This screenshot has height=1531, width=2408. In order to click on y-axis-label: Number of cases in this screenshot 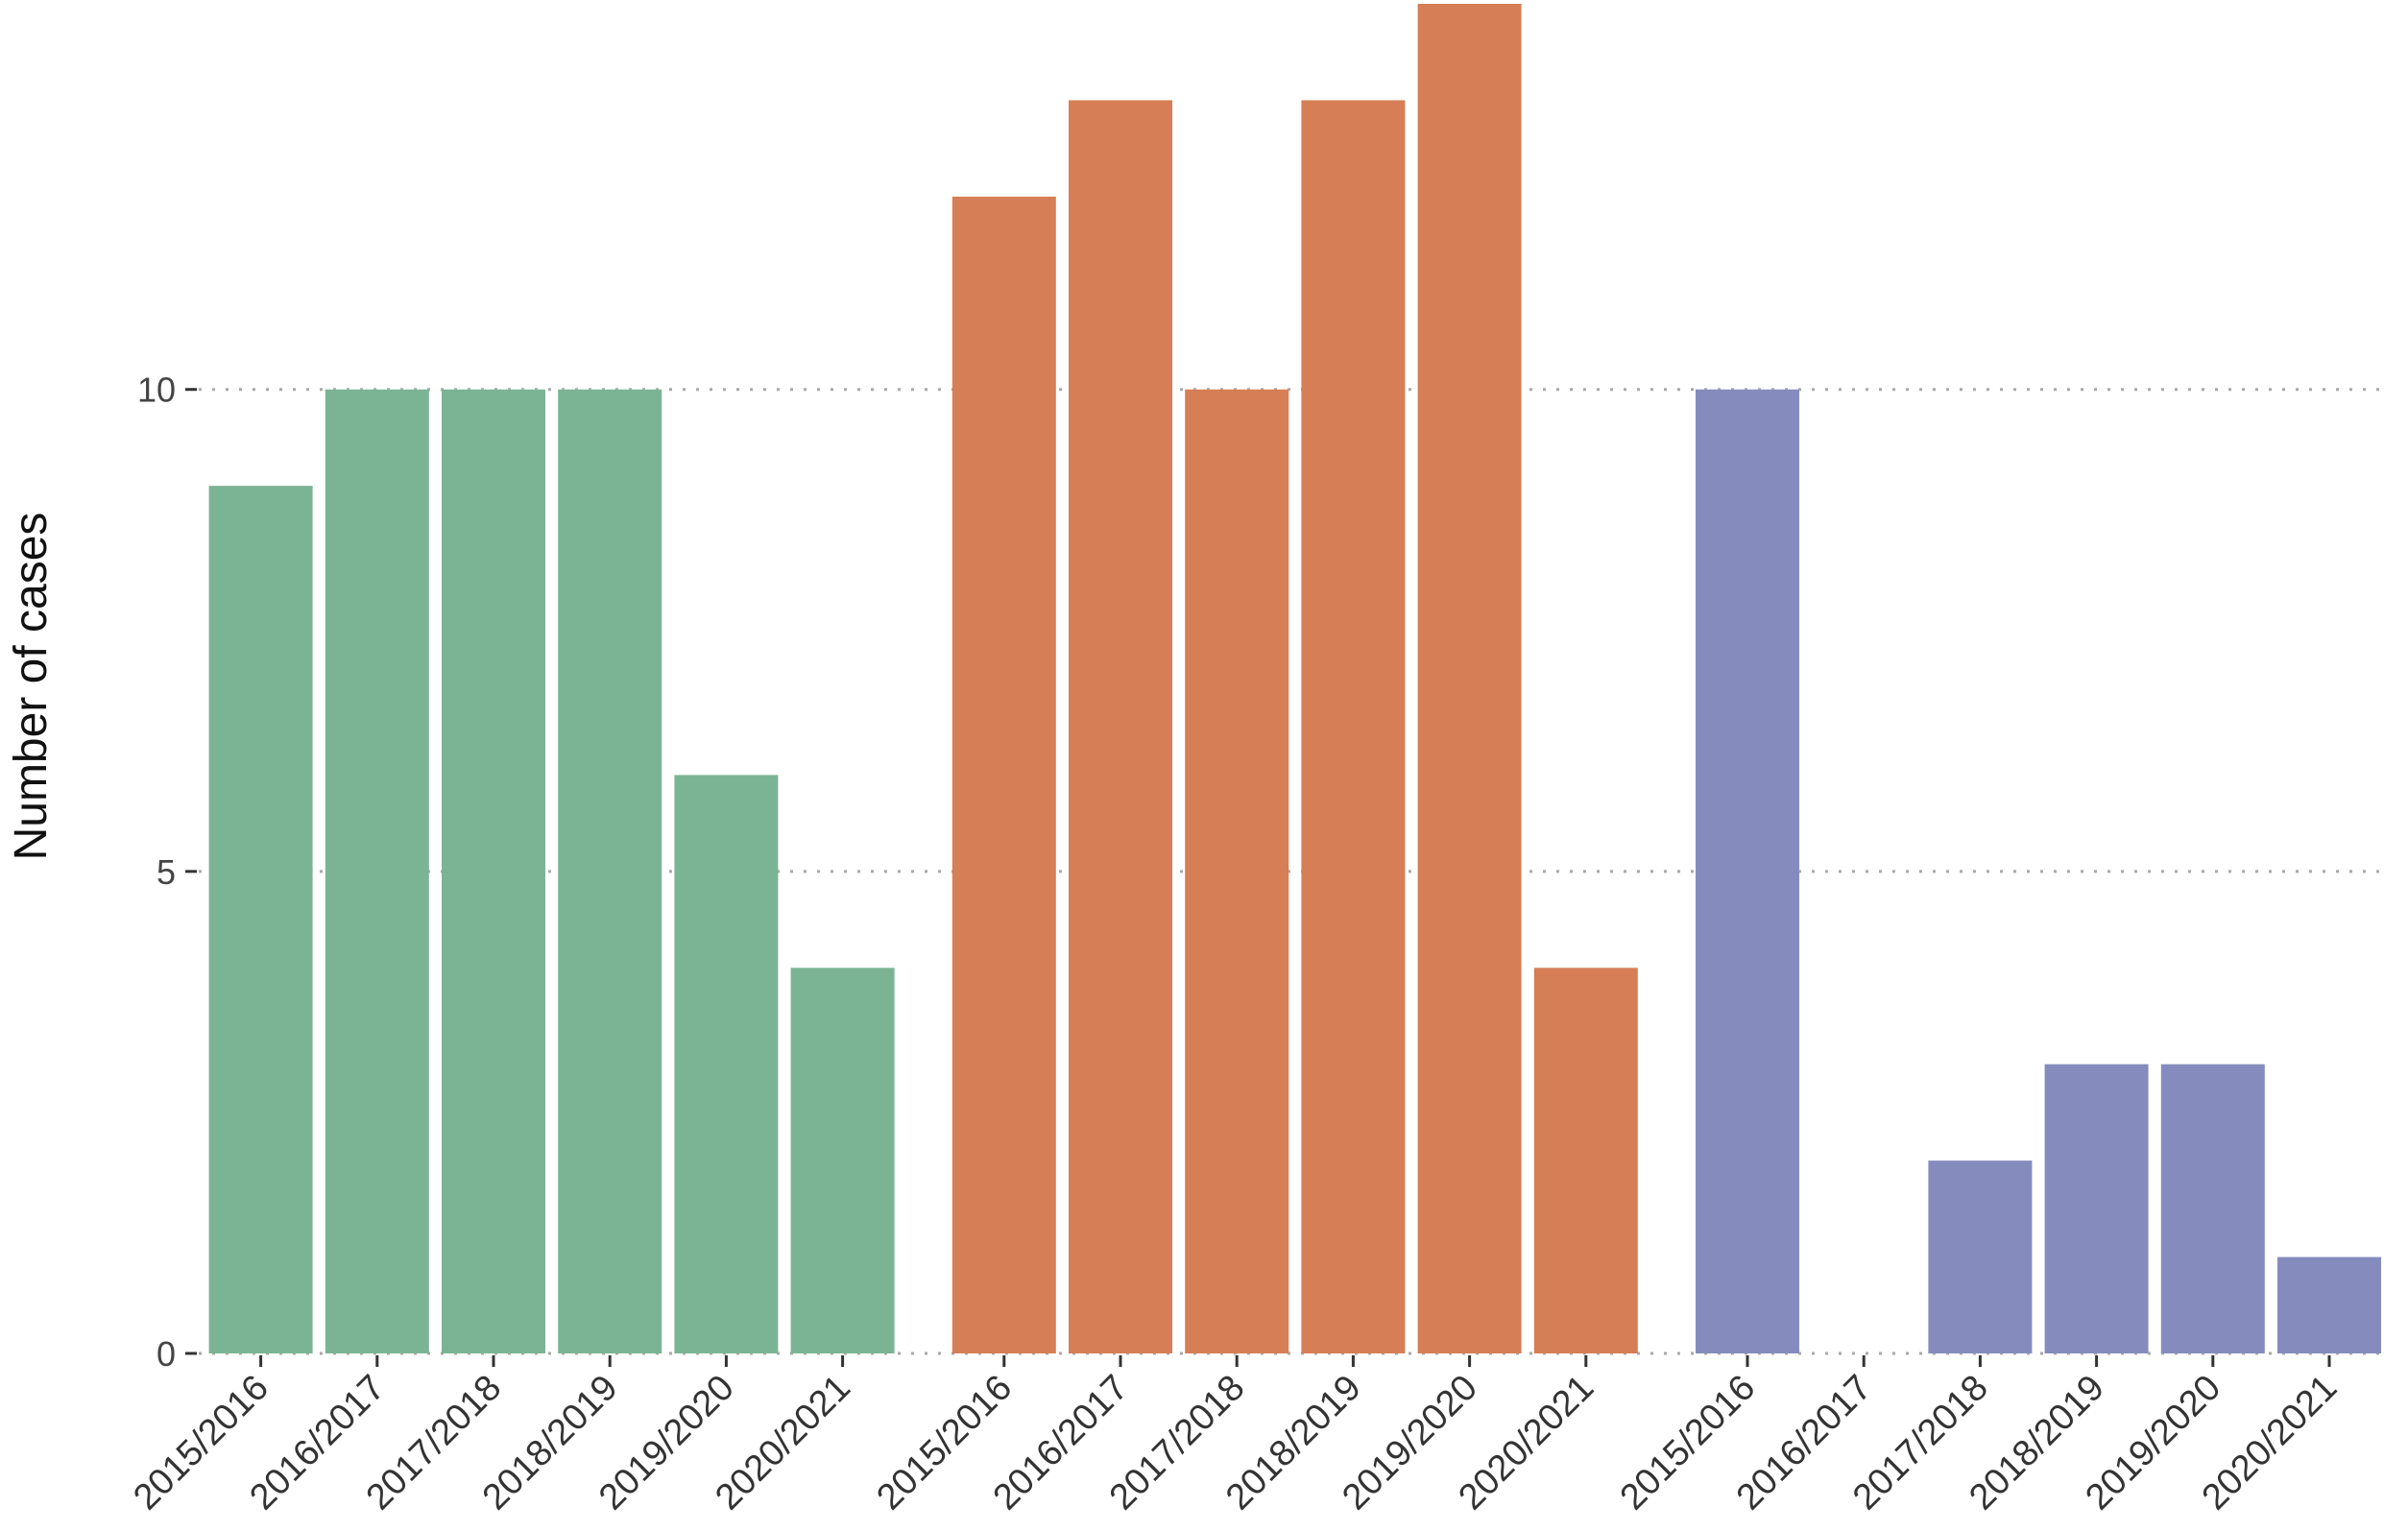, I will do `click(31, 687)`.